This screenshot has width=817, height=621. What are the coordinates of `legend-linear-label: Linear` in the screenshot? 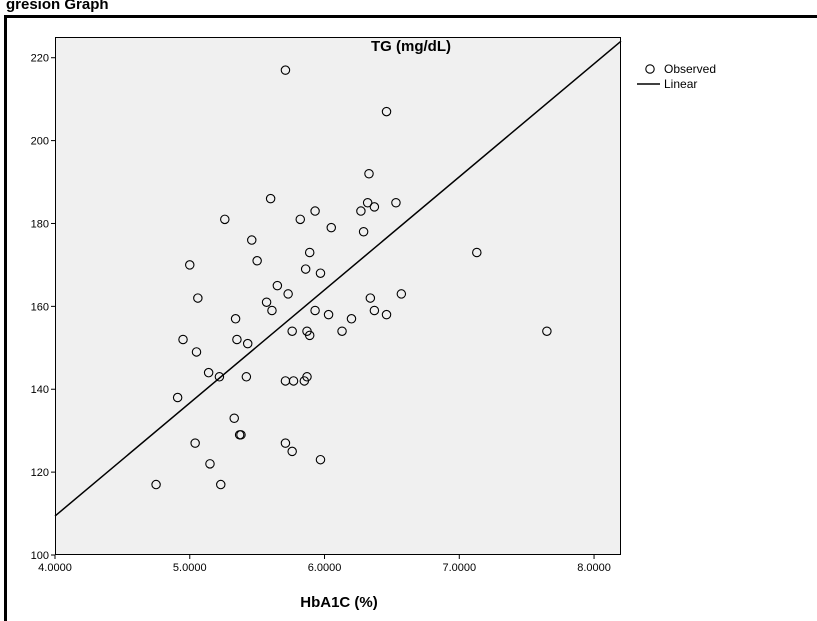 It's located at (680, 84).